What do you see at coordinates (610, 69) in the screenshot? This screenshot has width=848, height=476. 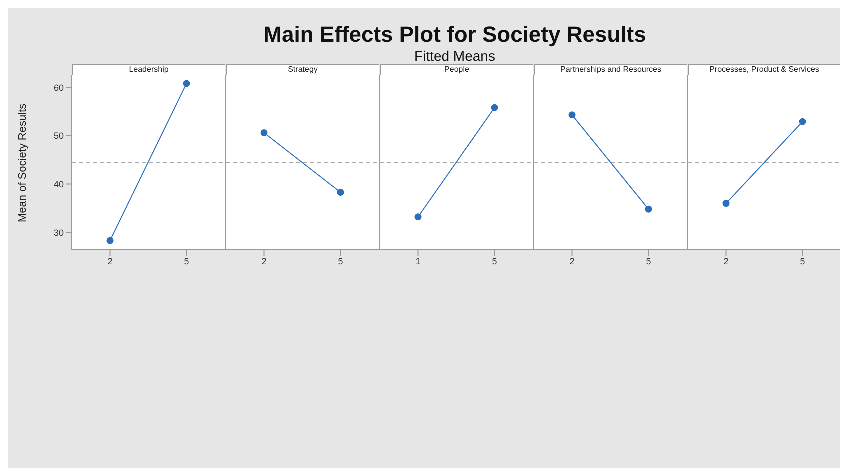 I see `chart-title: Partnerships and Resources` at bounding box center [610, 69].